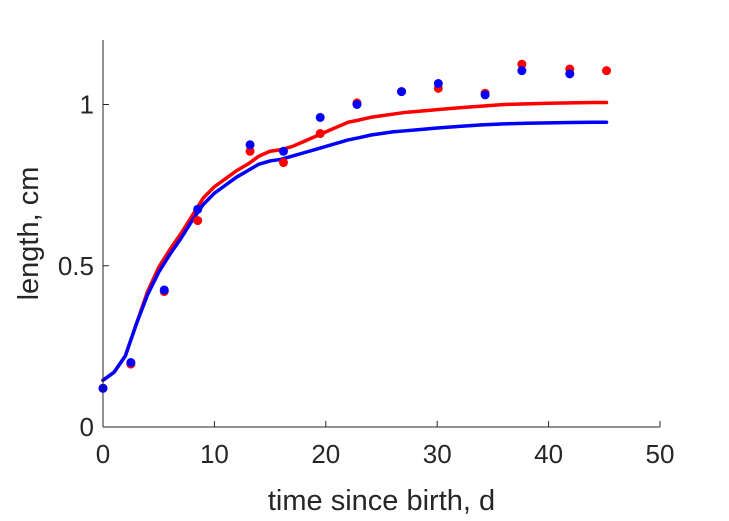 The width and height of the screenshot is (729, 521). I want to click on x-axis-label: time since birth, d, so click(381, 501).